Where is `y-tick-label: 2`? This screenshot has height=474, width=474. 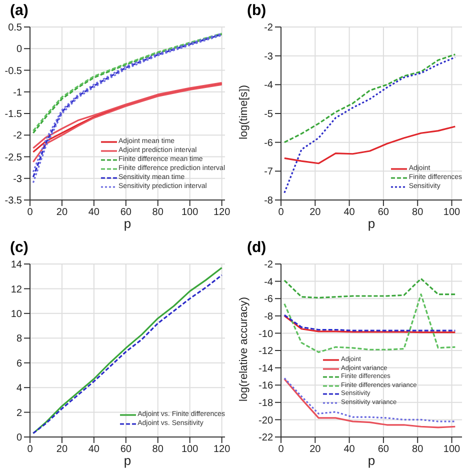
y-tick-label: 2 is located at coordinates (19, 413).